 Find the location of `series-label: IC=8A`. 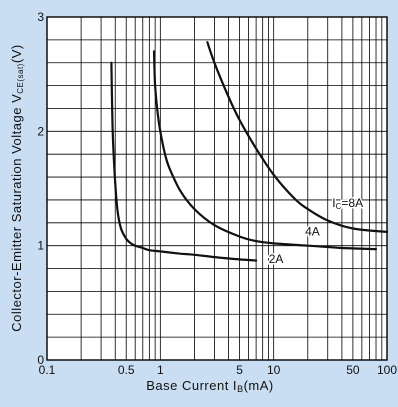

series-label: IC=8A is located at coordinates (347, 203).